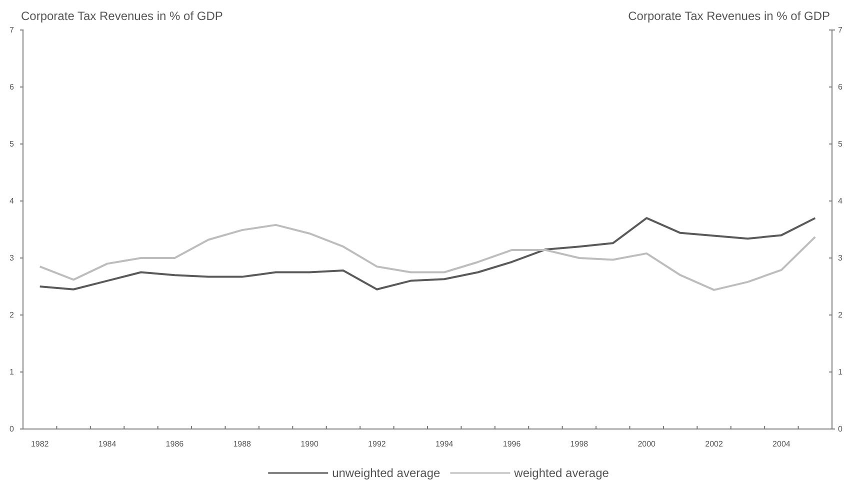  What do you see at coordinates (12, 315) in the screenshot?
I see `y-tick-label: 2` at bounding box center [12, 315].